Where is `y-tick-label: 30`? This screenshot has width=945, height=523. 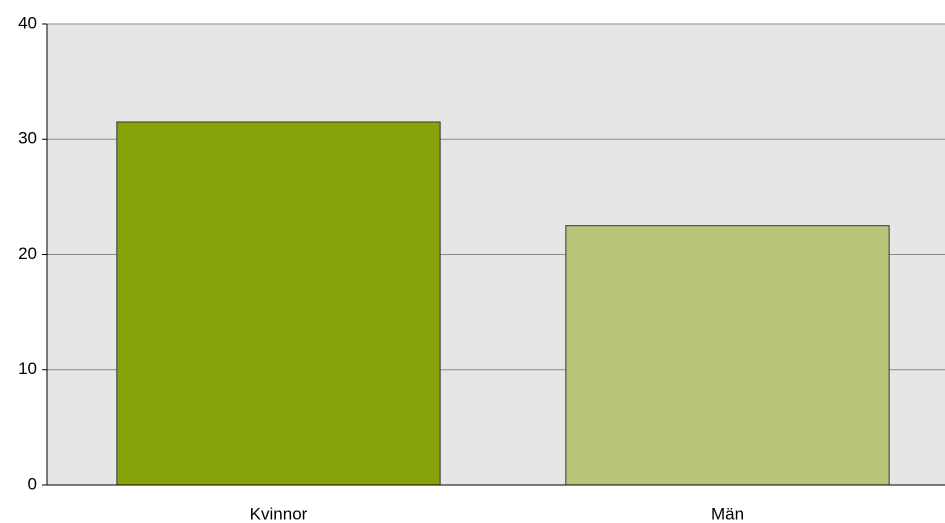 y-tick-label: 30 is located at coordinates (27, 138).